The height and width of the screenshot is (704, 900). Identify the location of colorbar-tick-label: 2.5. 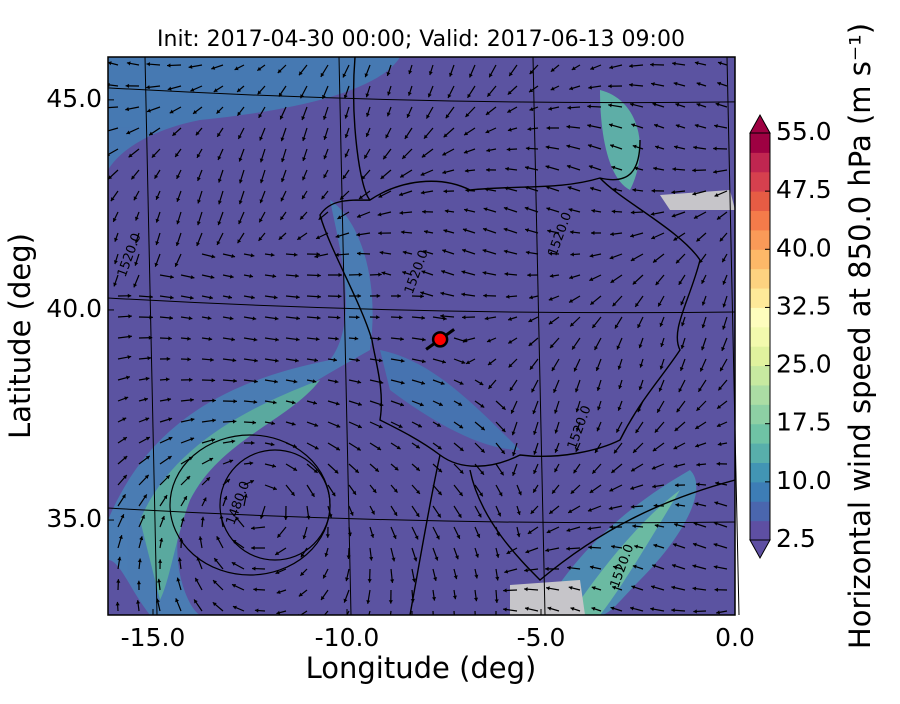
(796, 538).